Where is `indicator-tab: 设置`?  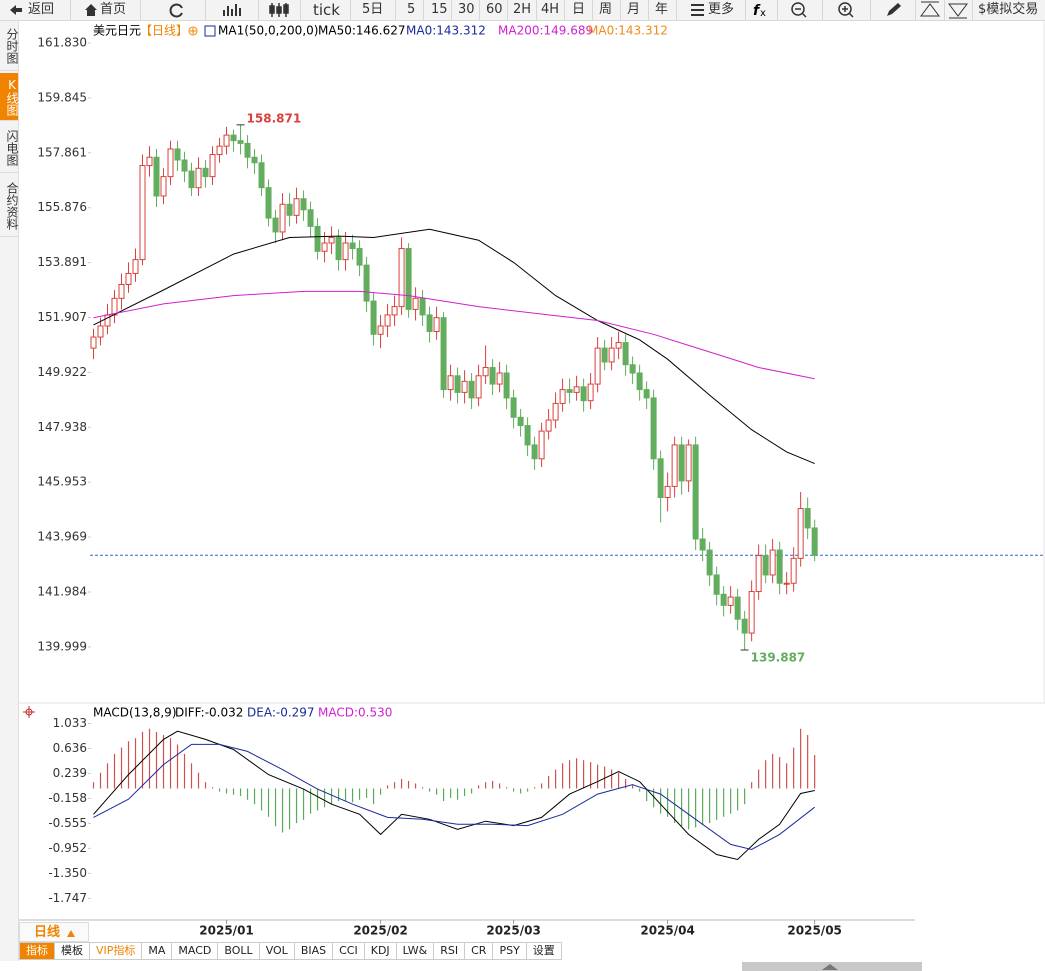 indicator-tab: 设置 is located at coordinates (544, 951).